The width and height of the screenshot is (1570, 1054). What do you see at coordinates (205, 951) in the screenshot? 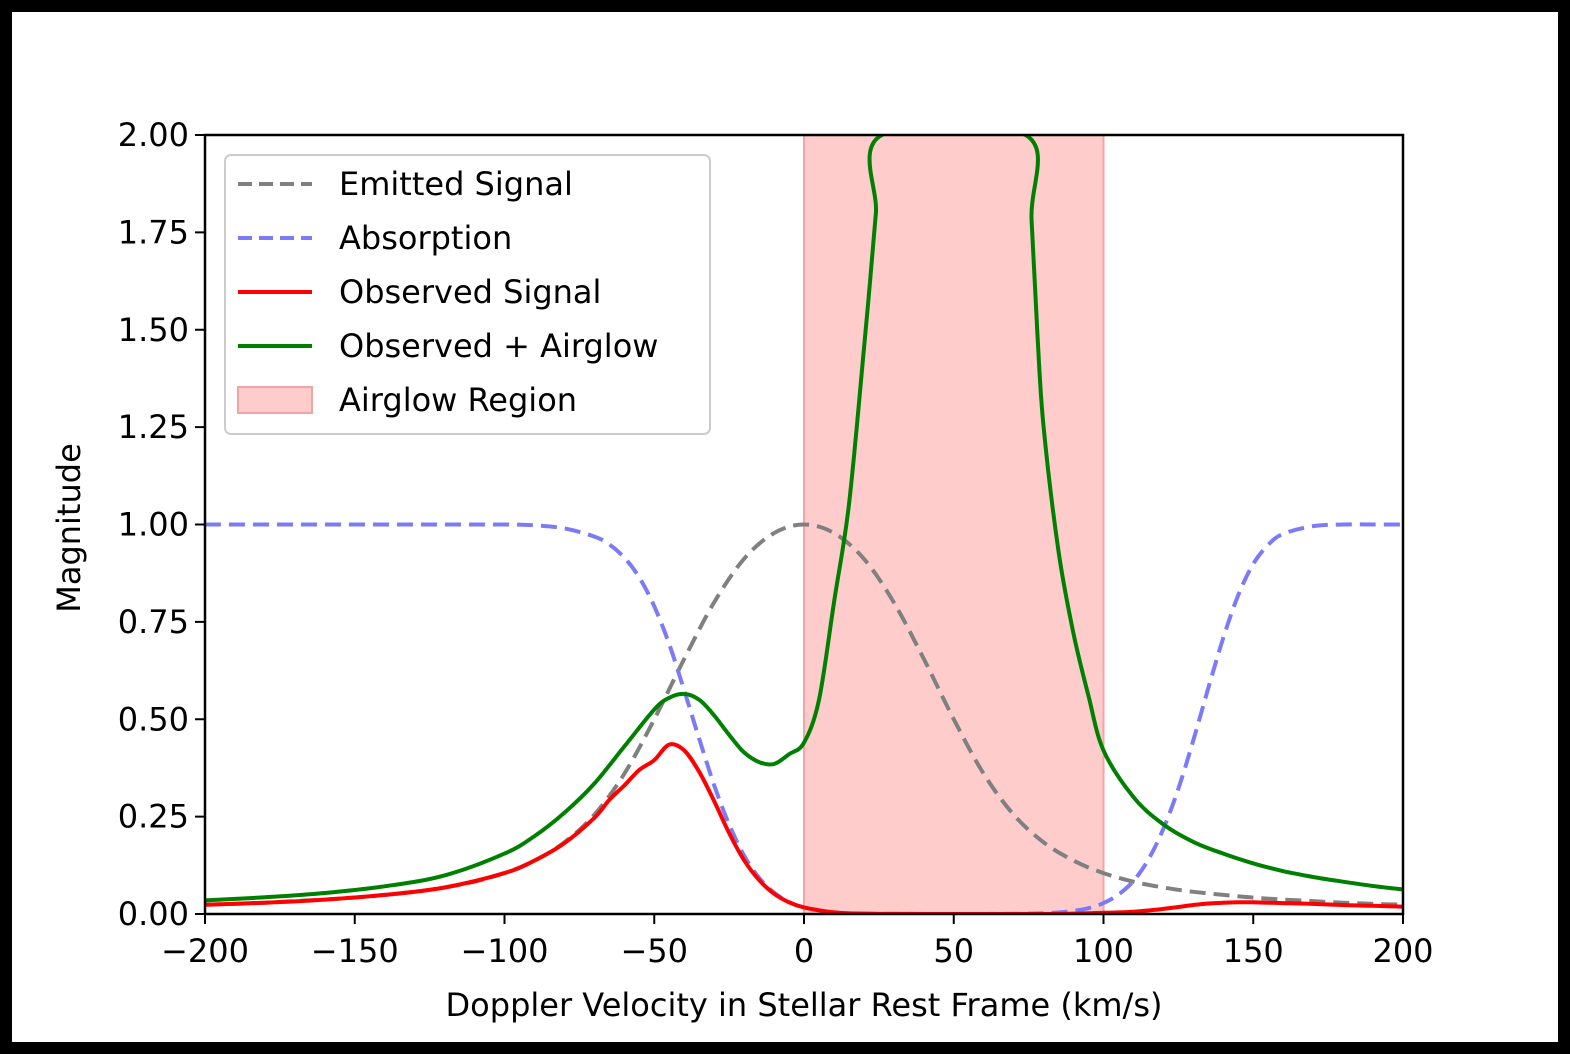
I see `x-tick-label: −200` at bounding box center [205, 951].